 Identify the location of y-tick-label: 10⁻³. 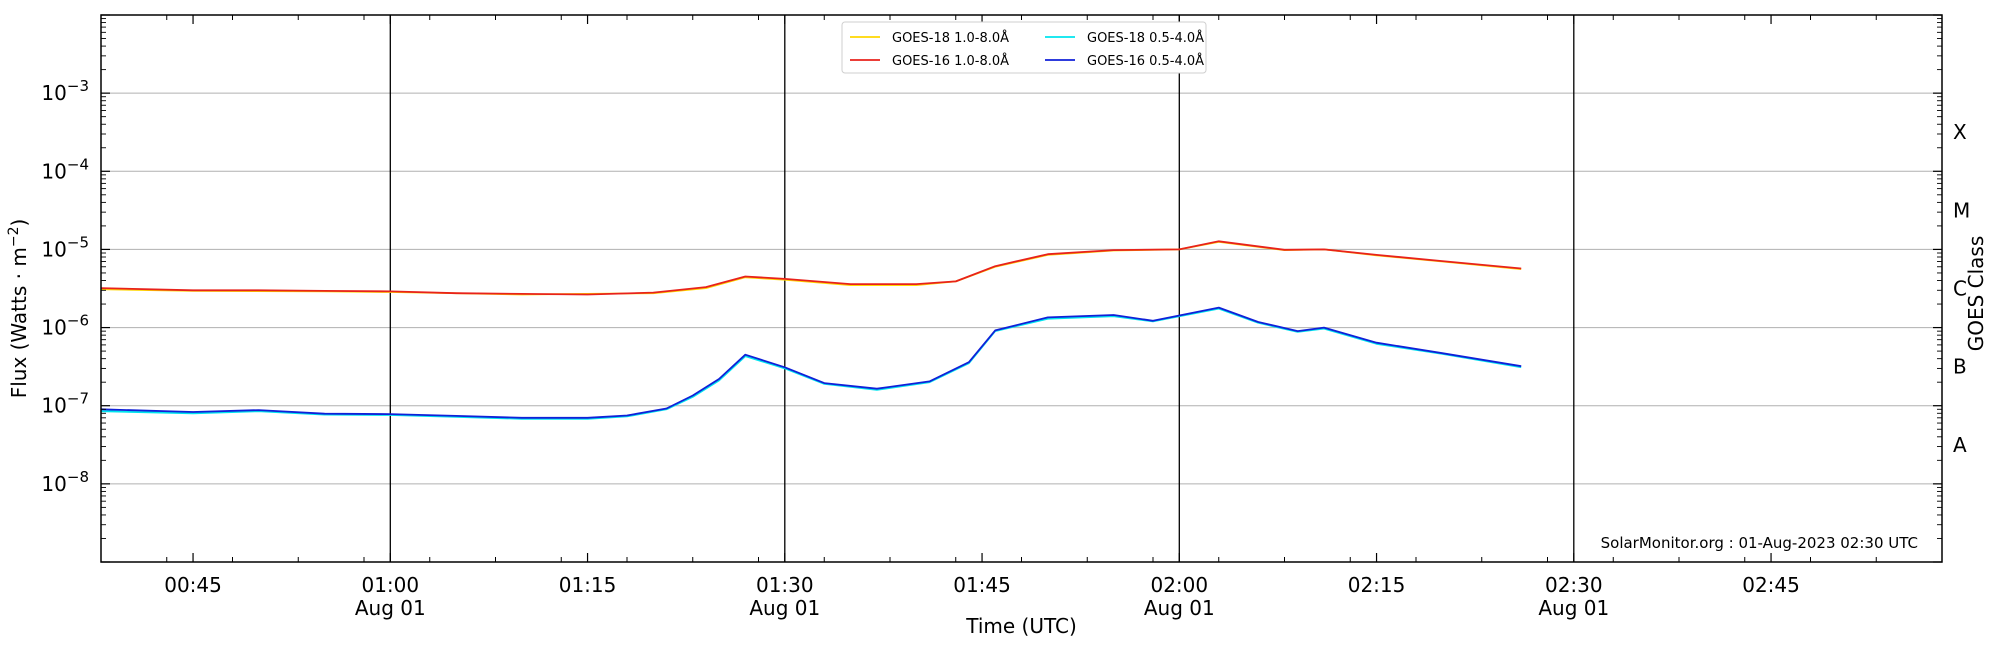
(65, 91).